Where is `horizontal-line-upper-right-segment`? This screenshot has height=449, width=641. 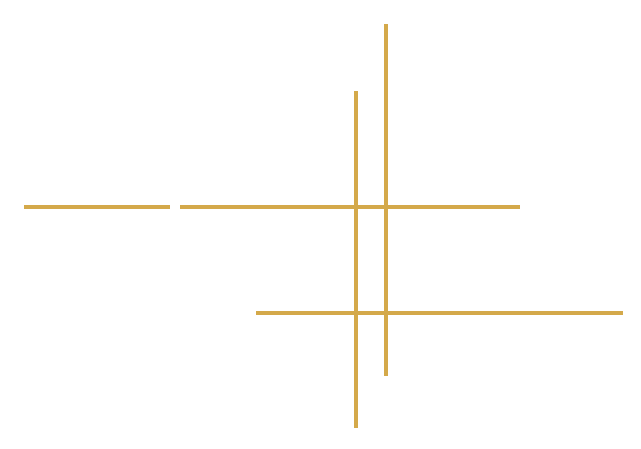
horizontal-line-upper-right-segment is located at coordinates (350, 207).